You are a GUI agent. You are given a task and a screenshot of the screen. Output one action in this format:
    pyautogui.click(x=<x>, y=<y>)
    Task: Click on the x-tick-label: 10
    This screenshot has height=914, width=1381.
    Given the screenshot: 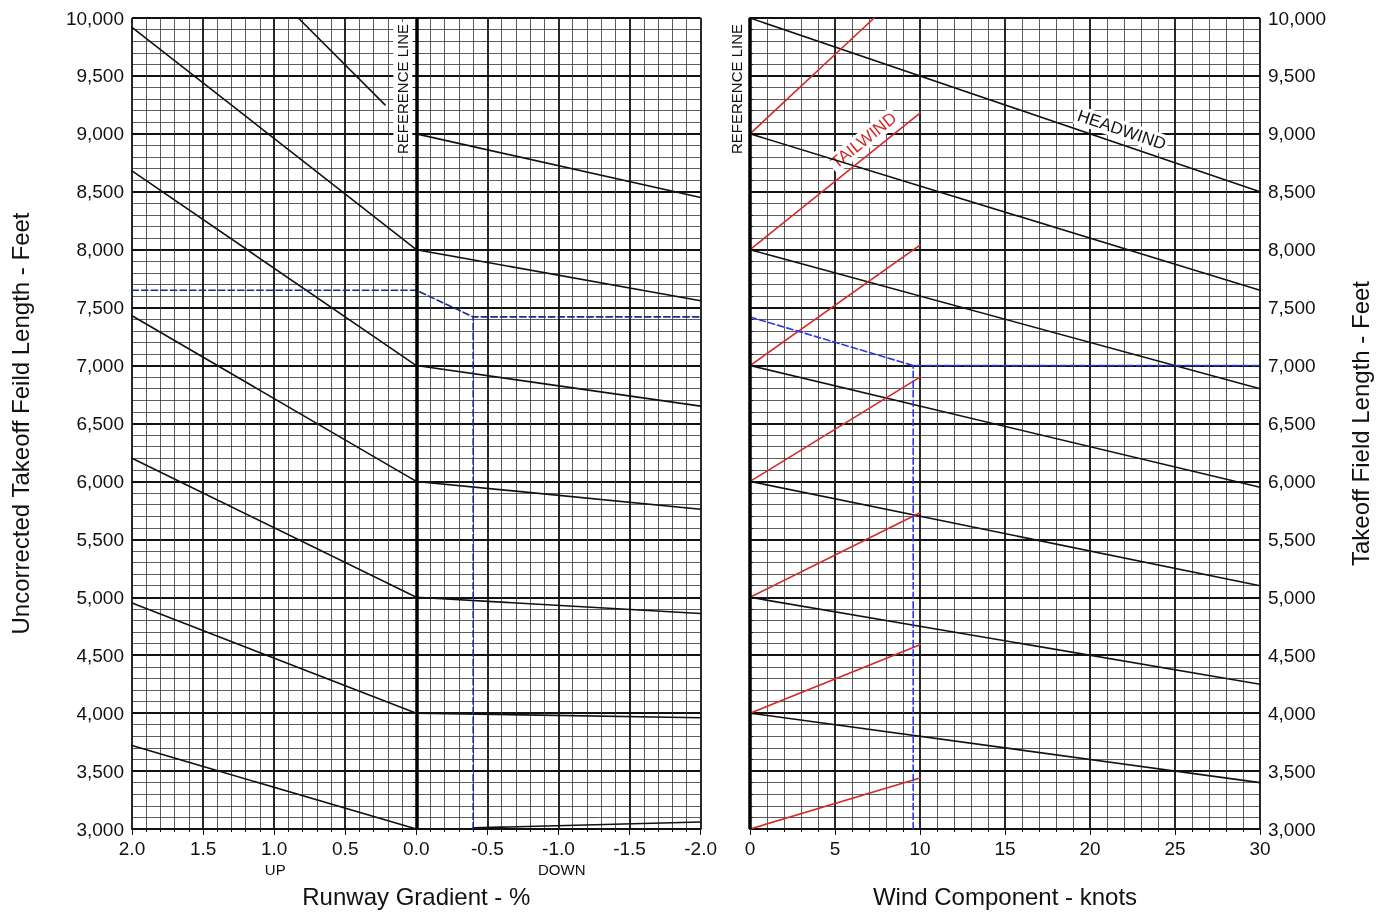 What is the action you would take?
    pyautogui.click(x=920, y=848)
    